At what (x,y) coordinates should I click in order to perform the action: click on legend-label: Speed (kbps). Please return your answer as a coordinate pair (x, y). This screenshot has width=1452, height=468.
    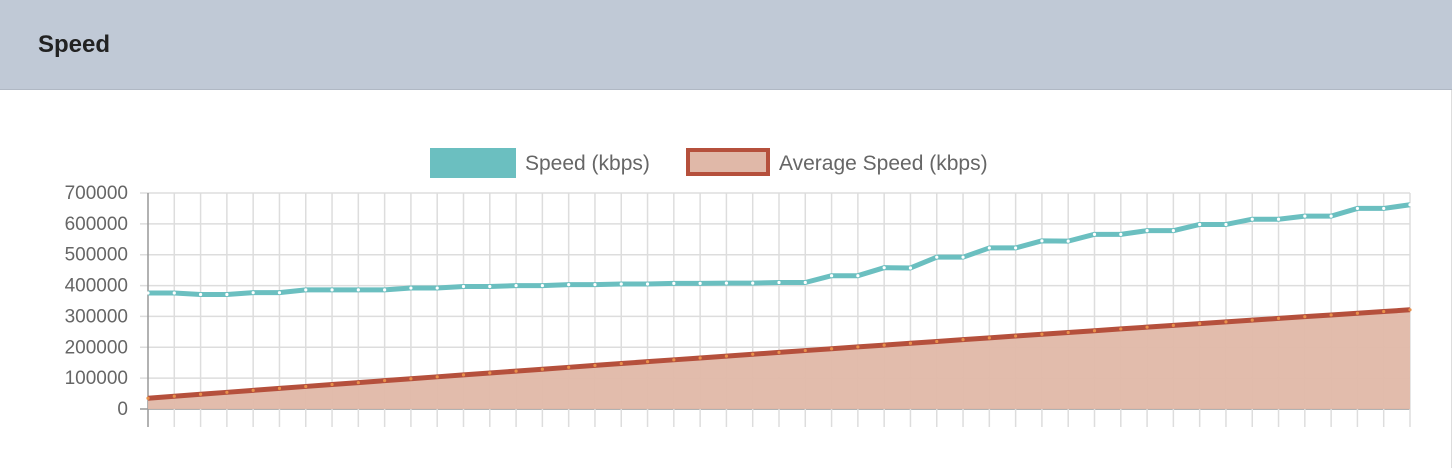
    Looking at the image, I should click on (587, 163).